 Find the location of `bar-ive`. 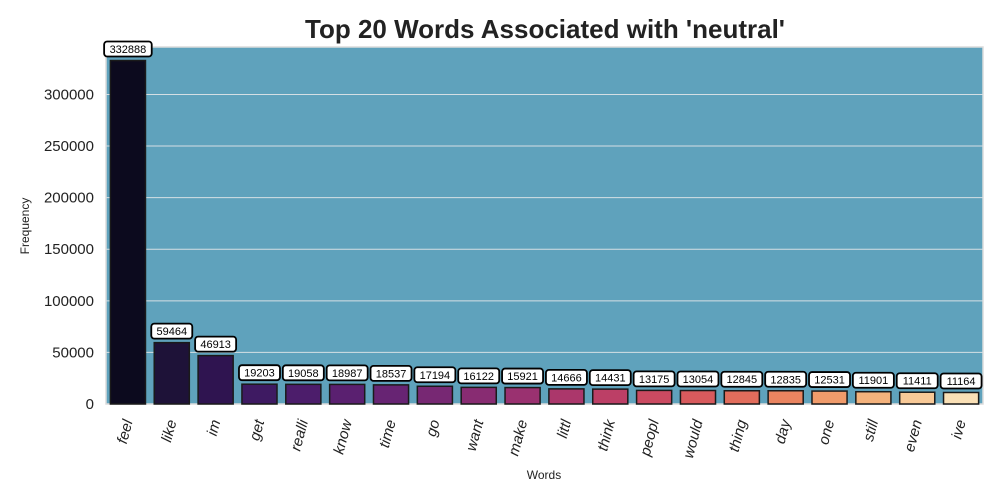

bar-ive is located at coordinates (961, 398).